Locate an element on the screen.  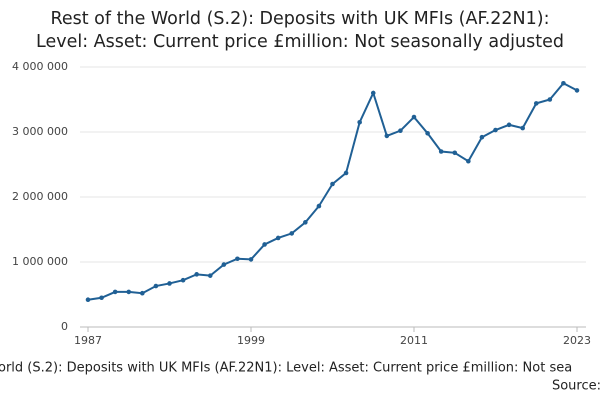
x-tick-label: 1987 is located at coordinates (88, 340).